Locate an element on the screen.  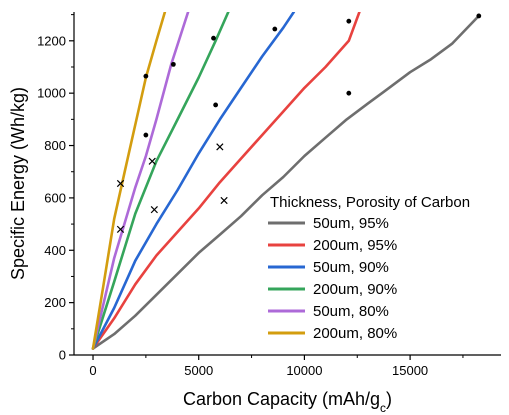
x-axis-title-subscript: c is located at coordinates (383, 408).